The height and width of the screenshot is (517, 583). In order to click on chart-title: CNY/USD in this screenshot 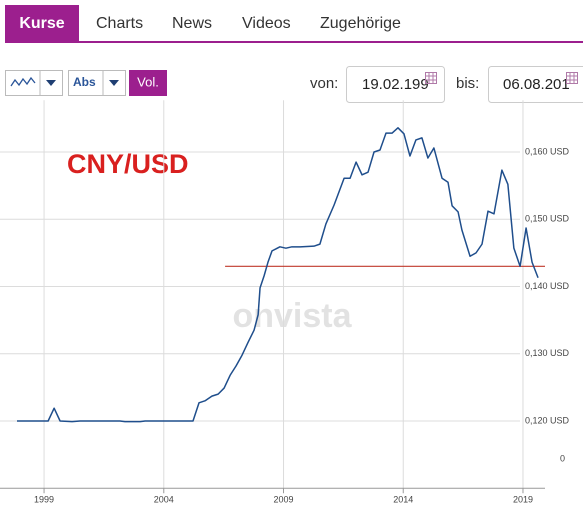, I will do `click(128, 164)`.